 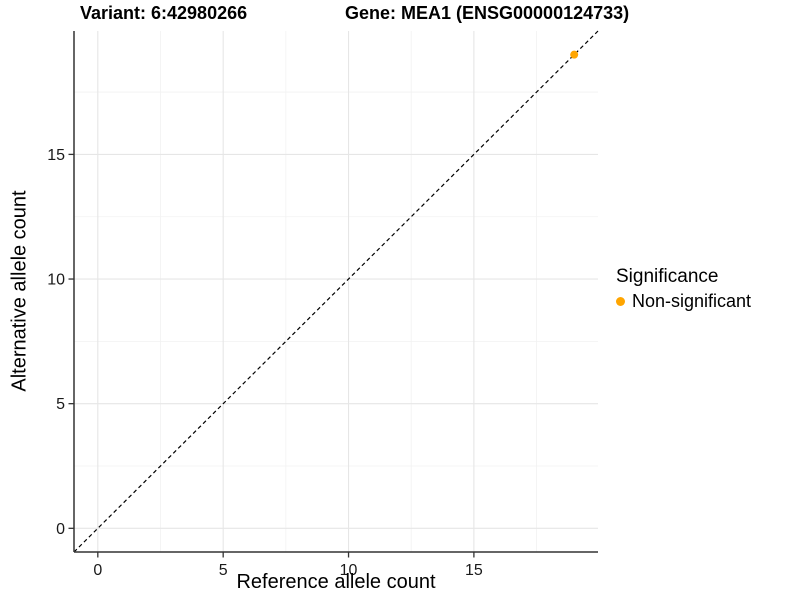 I want to click on legend-title: Significance, so click(x=667, y=276).